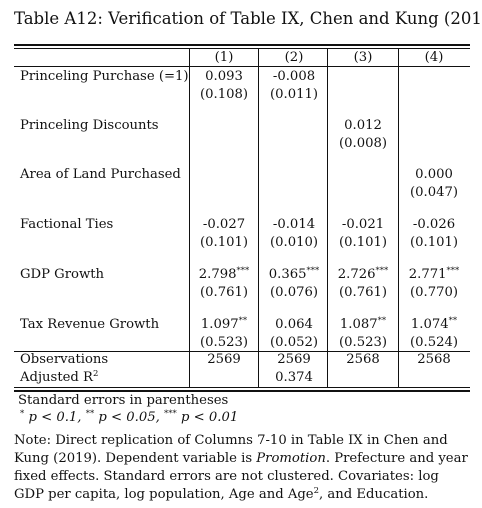  Describe the element at coordinates (224, 76) in the screenshot. I see `coefficient-cell: 0.093` at that location.